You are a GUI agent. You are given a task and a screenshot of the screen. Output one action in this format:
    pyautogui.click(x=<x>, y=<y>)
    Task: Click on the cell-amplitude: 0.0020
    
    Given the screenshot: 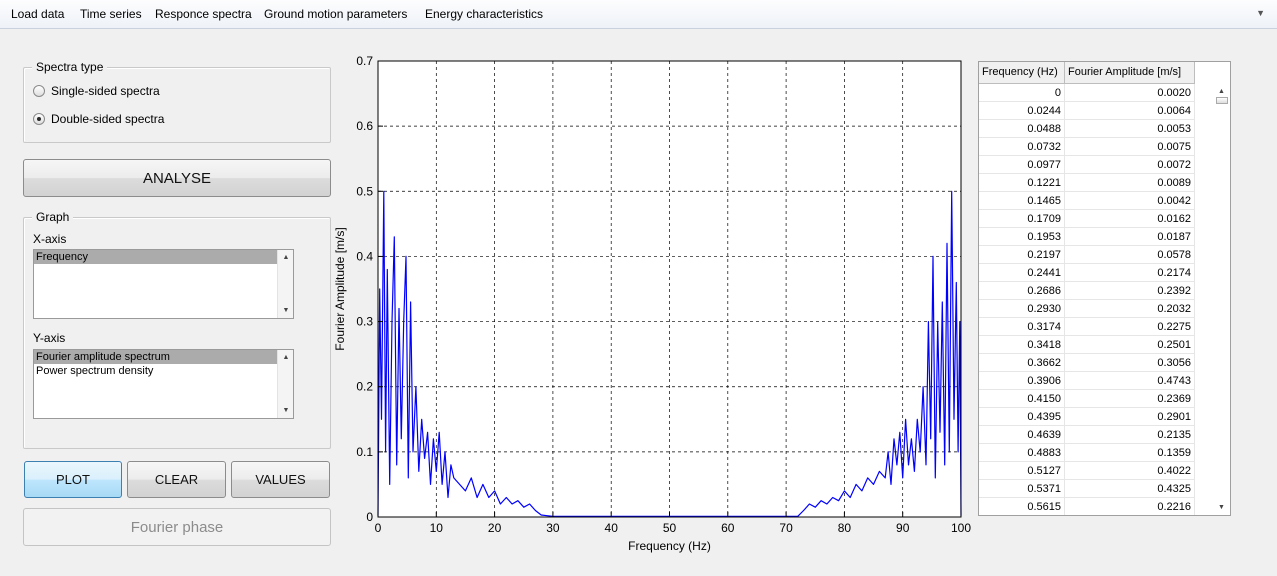 What is the action you would take?
    pyautogui.click(x=1130, y=92)
    